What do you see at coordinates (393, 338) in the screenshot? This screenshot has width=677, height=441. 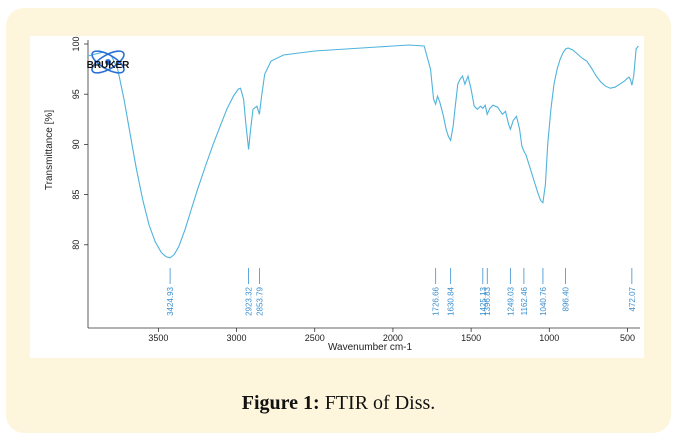 I see `x-tick-label: 2000` at bounding box center [393, 338].